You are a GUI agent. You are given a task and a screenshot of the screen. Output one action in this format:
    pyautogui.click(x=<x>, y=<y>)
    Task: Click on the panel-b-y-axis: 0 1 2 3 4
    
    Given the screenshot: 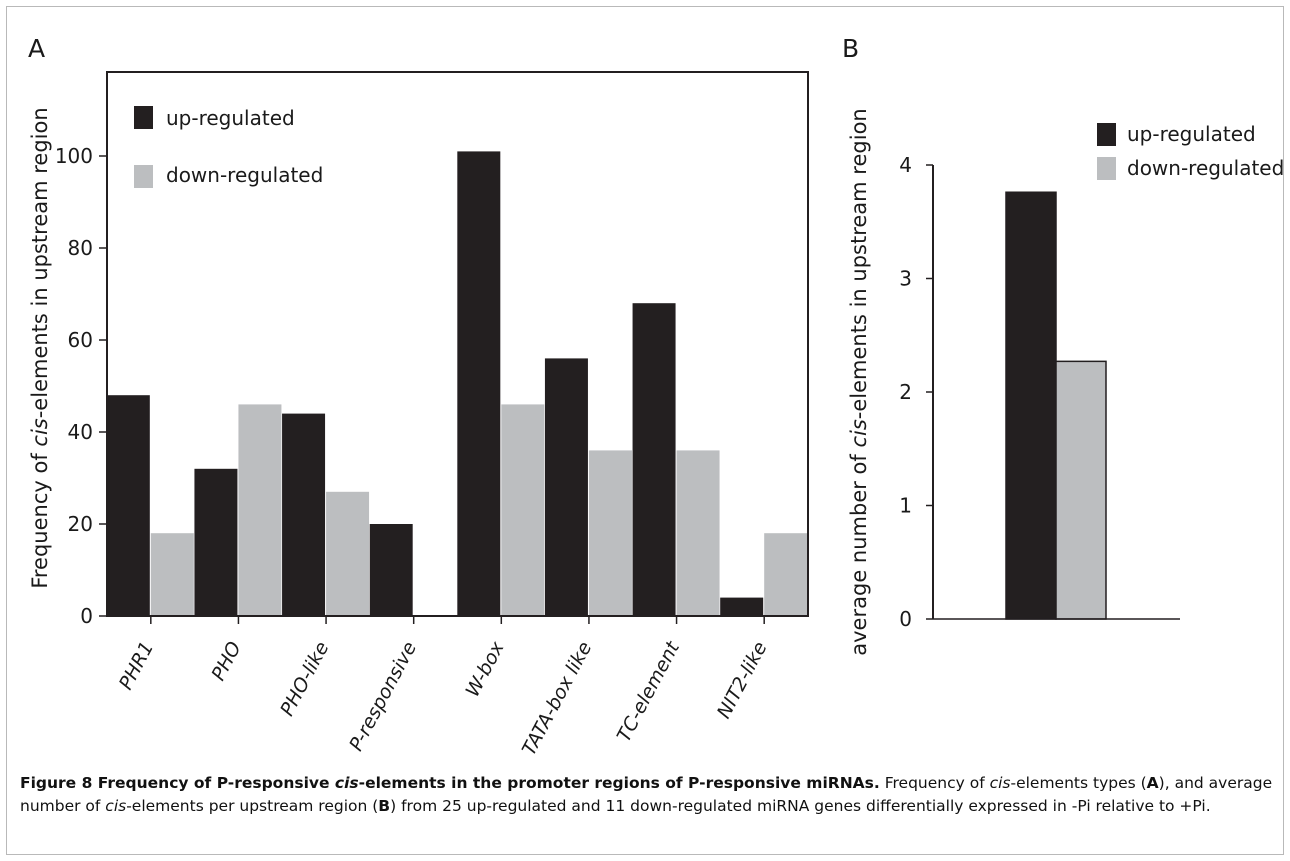 What is the action you would take?
    pyautogui.click(x=916, y=392)
    